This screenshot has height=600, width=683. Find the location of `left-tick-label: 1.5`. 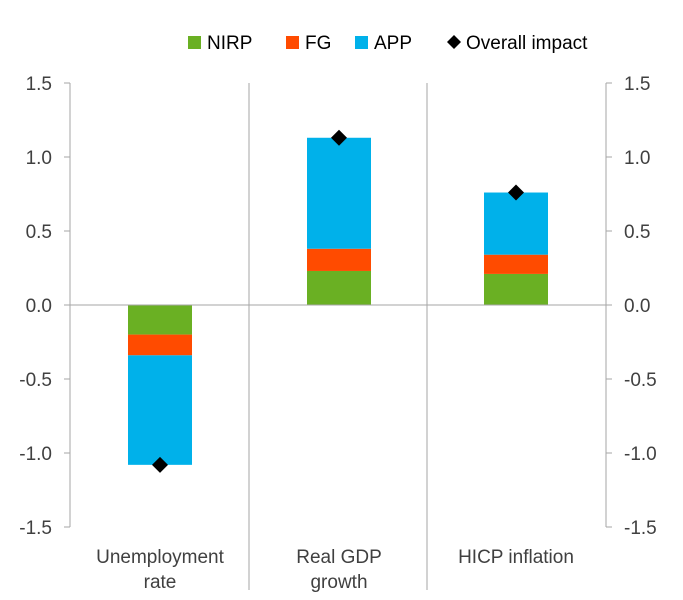

left-tick-label: 1.5 is located at coordinates (39, 84).